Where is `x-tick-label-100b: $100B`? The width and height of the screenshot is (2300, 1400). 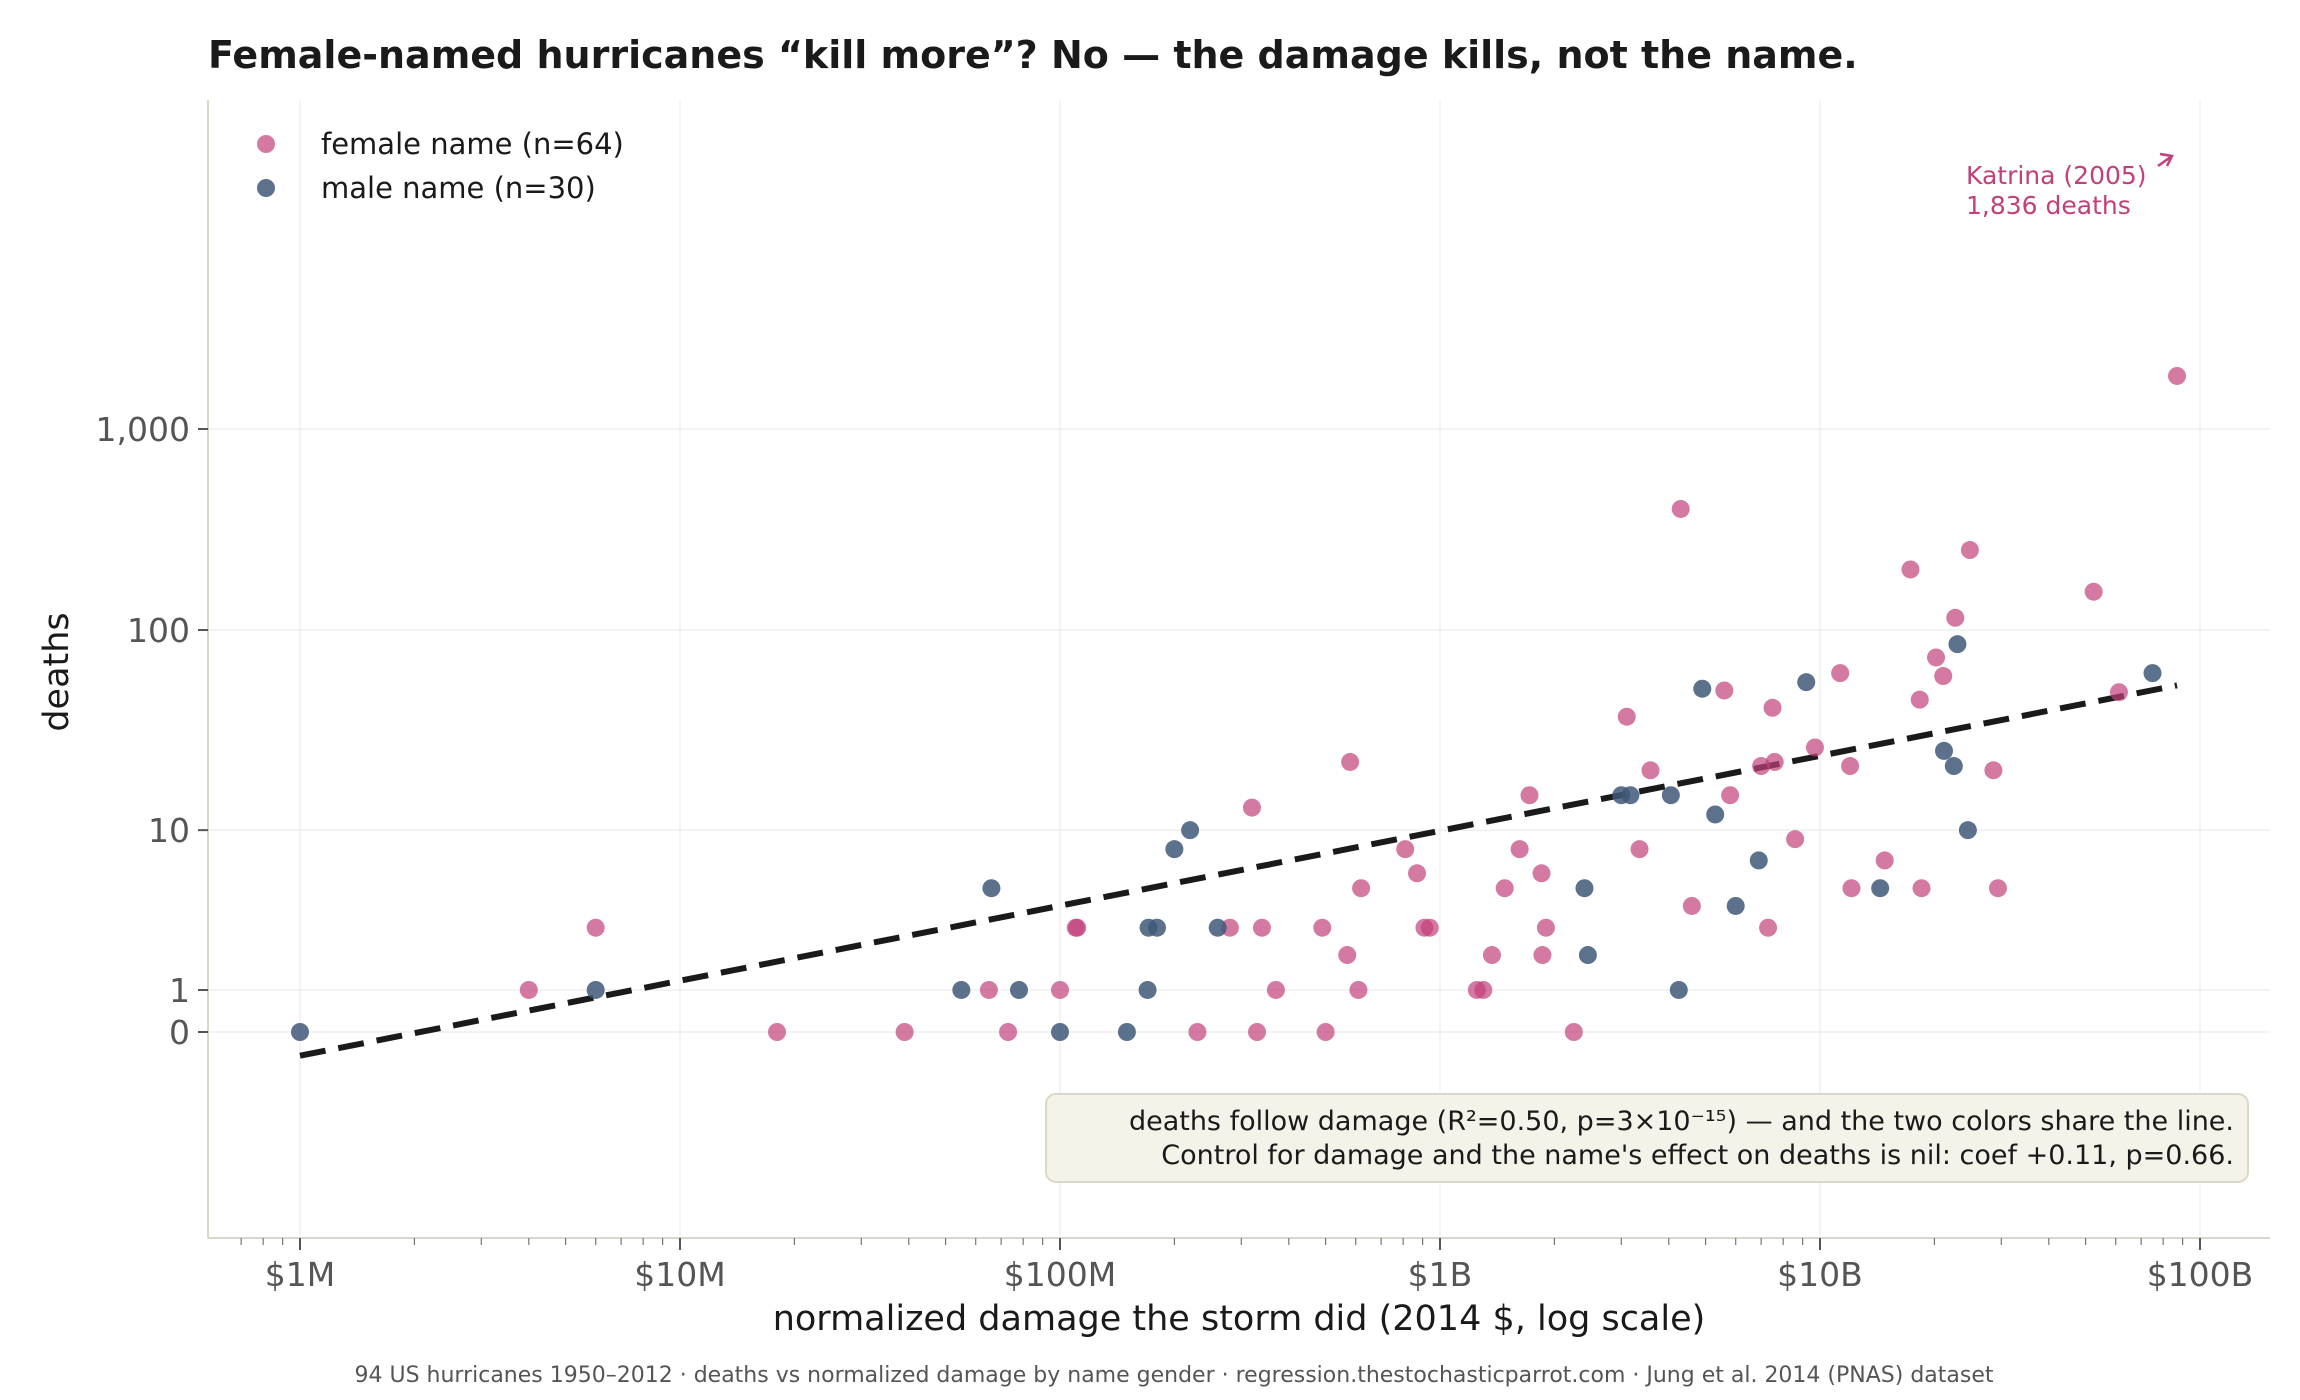
x-tick-label-100b: $100B is located at coordinates (2200, 1274).